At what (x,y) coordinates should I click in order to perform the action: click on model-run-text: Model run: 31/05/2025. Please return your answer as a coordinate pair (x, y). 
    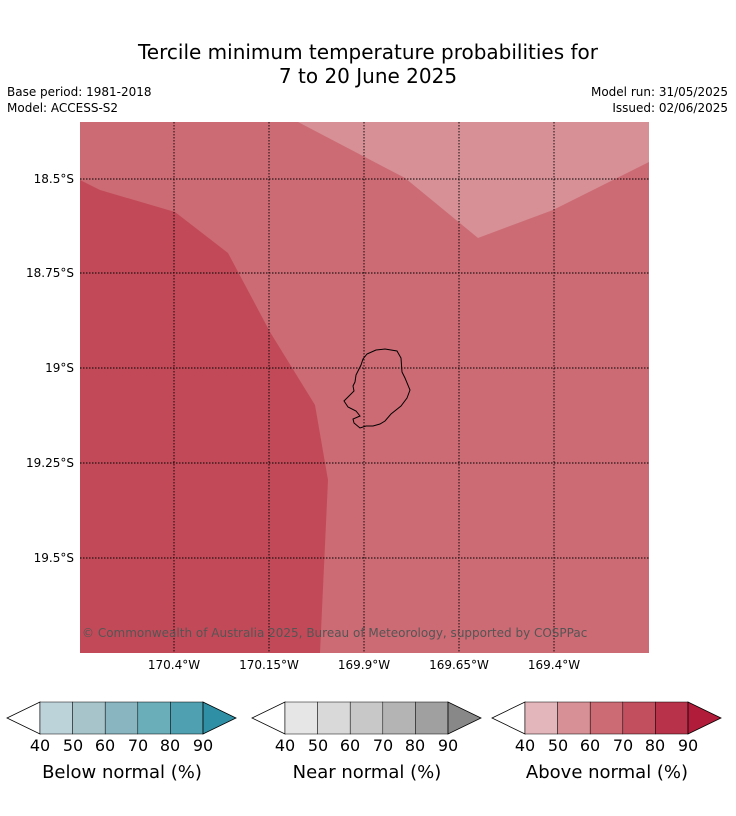
    Looking at the image, I should click on (659, 92).